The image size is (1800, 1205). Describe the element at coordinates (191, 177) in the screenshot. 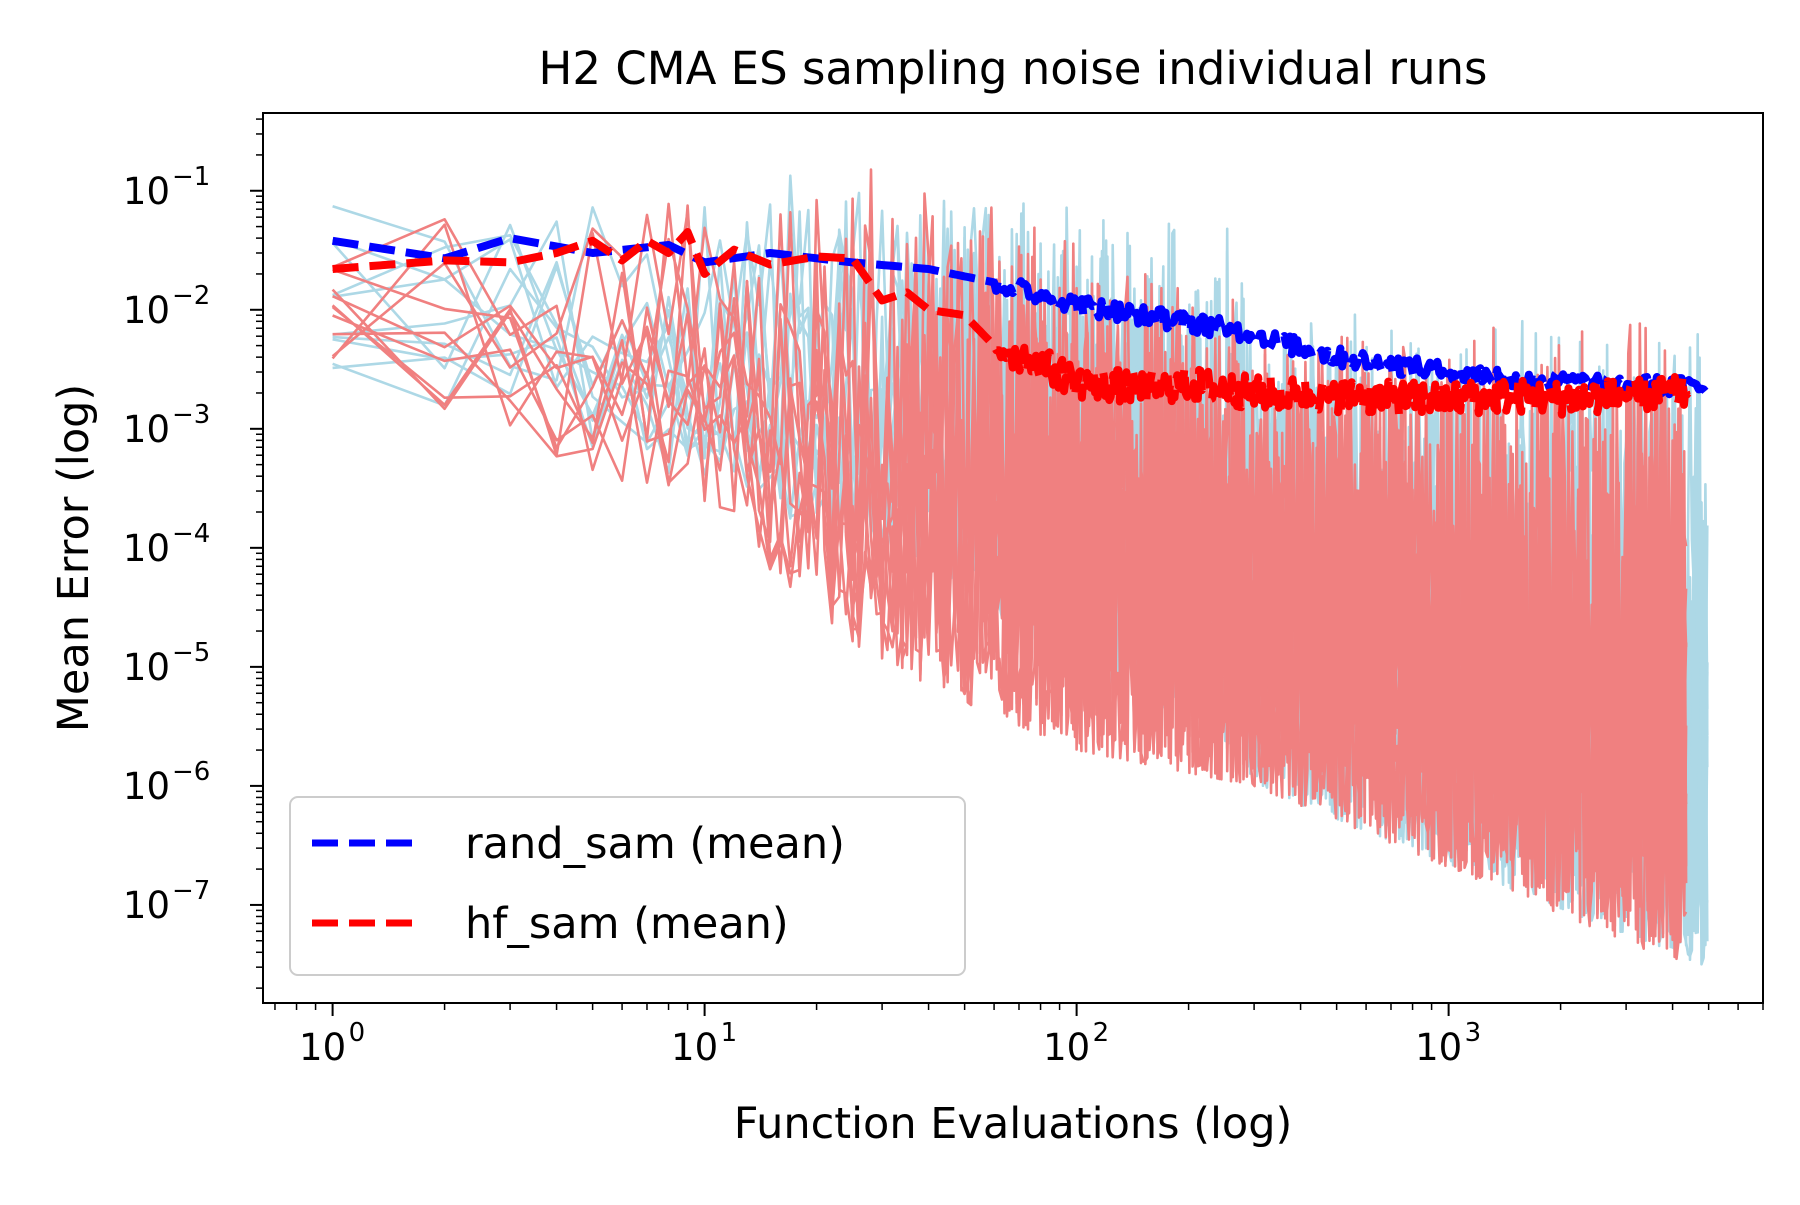

I see `y-tick-label-exponent: −1` at that location.